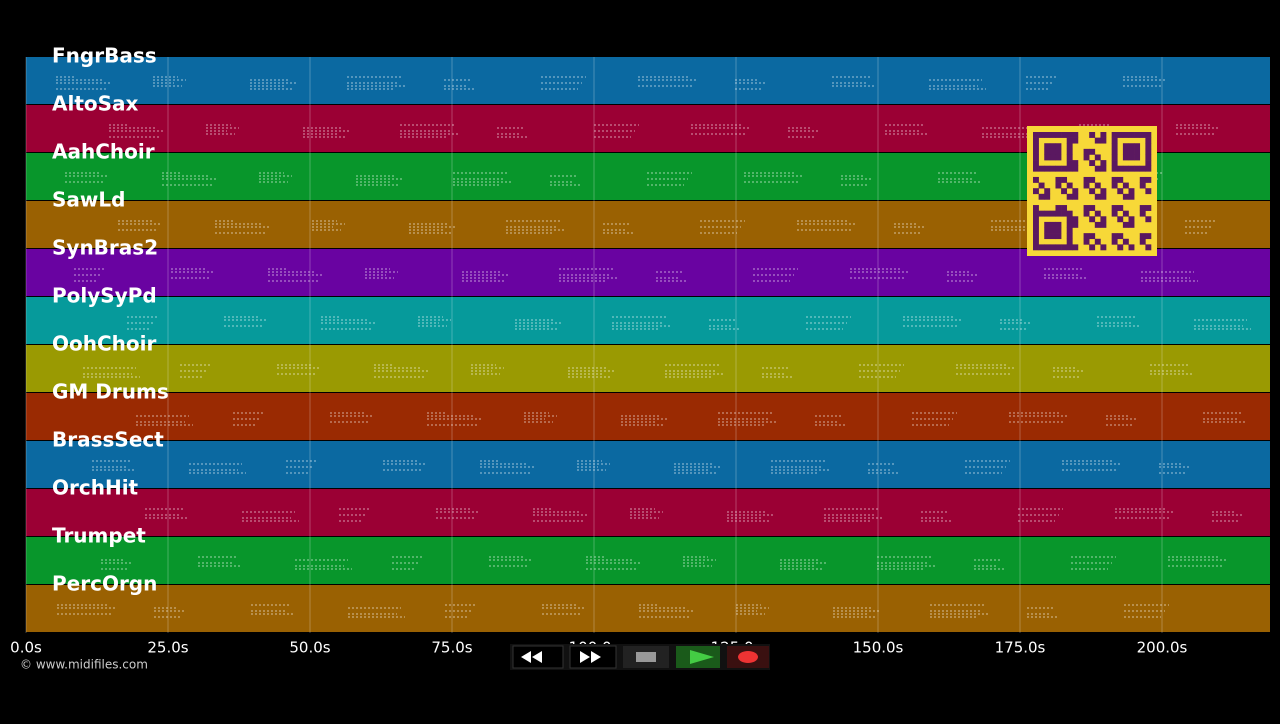  Describe the element at coordinates (1092, 191) in the screenshot. I see `qr-code` at that location.